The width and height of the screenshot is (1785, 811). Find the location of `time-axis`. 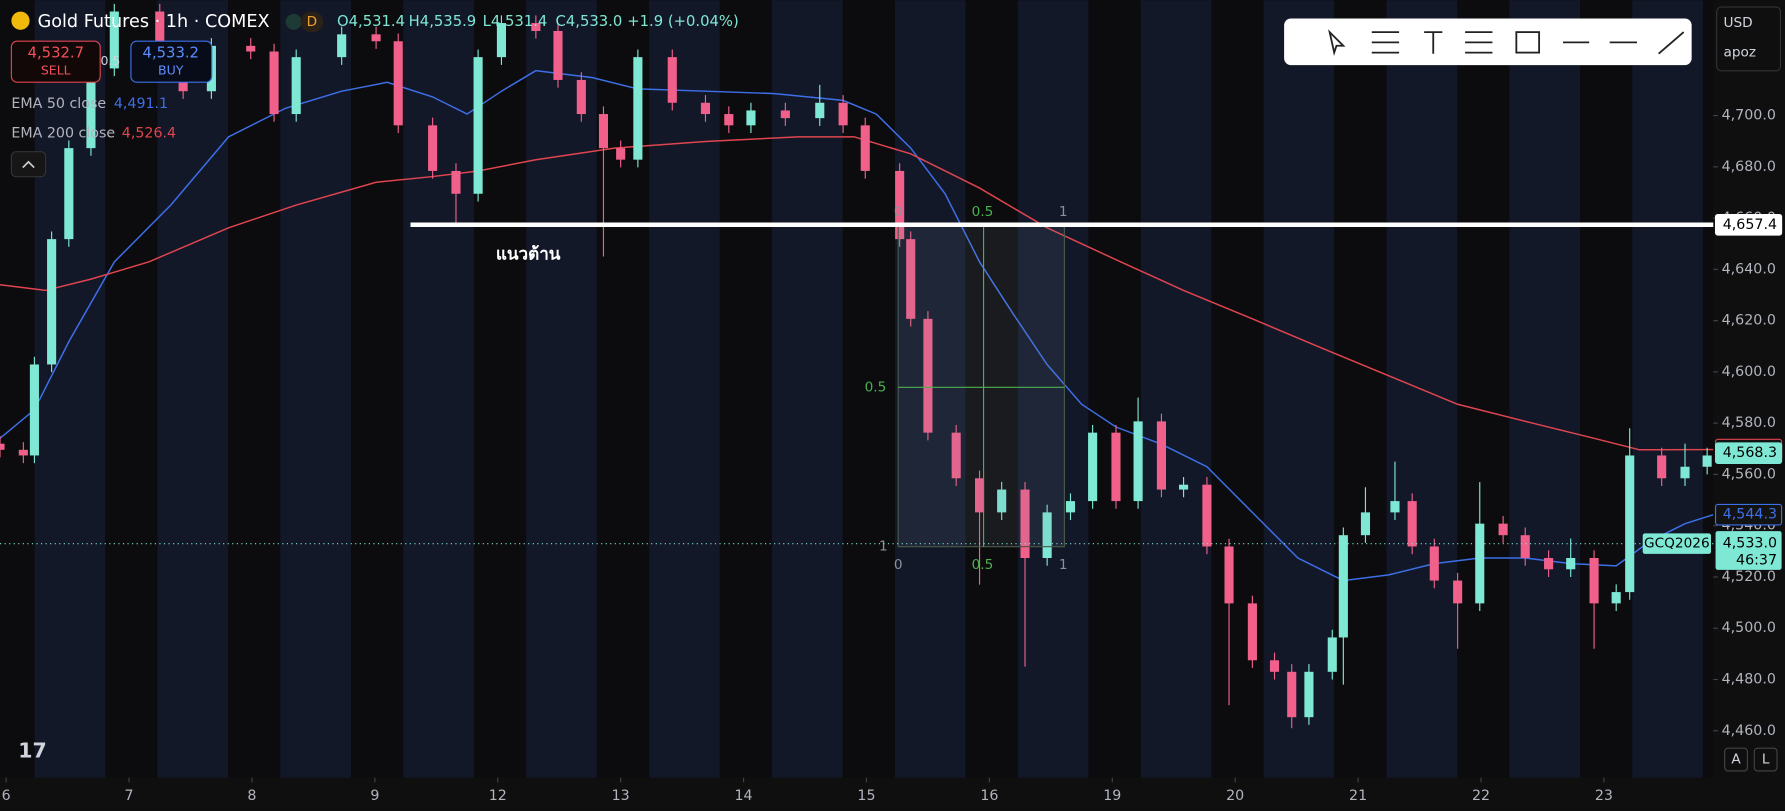

time-axis is located at coordinates (857, 794).